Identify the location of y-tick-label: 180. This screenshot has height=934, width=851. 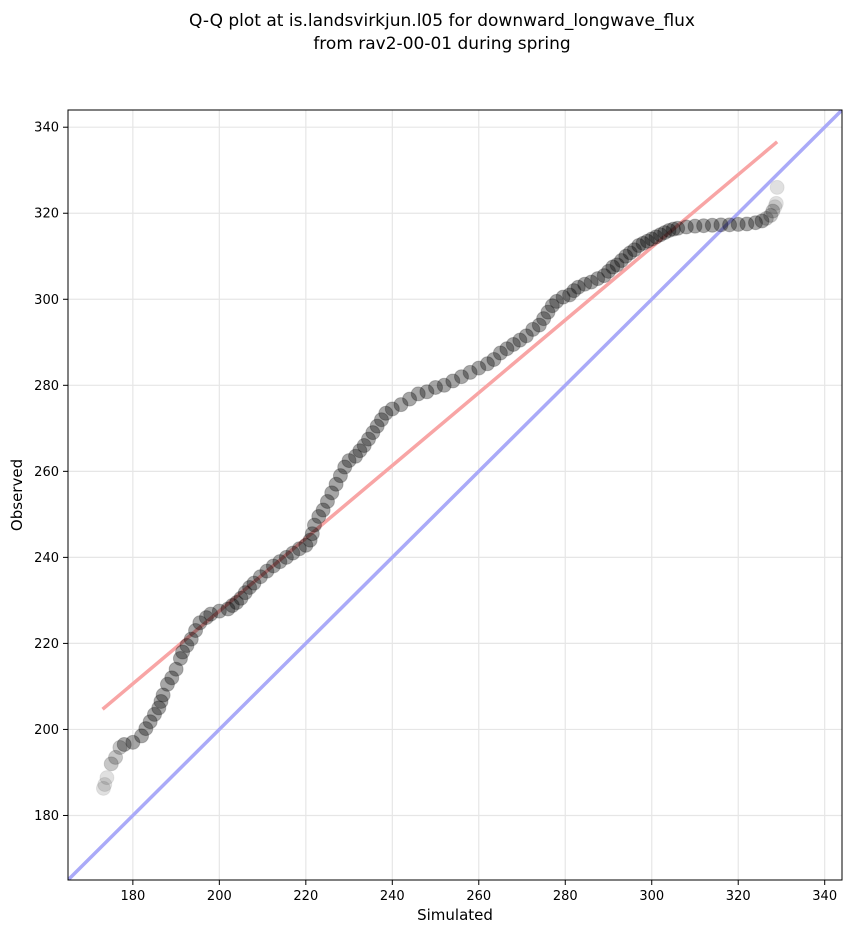
(46, 816).